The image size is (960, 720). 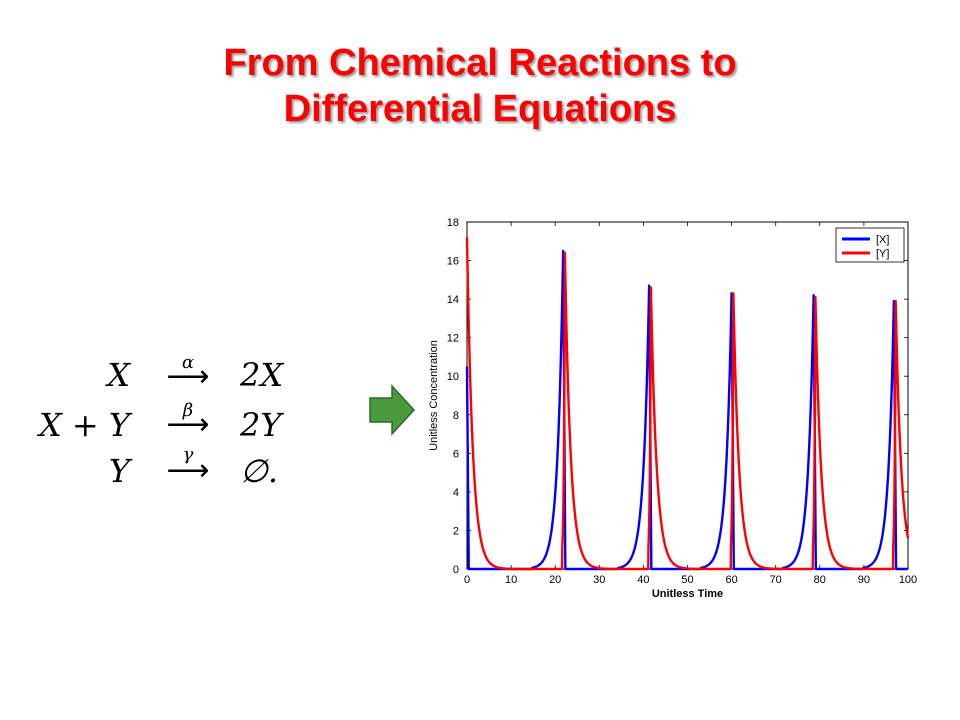 What do you see at coordinates (456, 493) in the screenshot?
I see `y-tick-label: 4` at bounding box center [456, 493].